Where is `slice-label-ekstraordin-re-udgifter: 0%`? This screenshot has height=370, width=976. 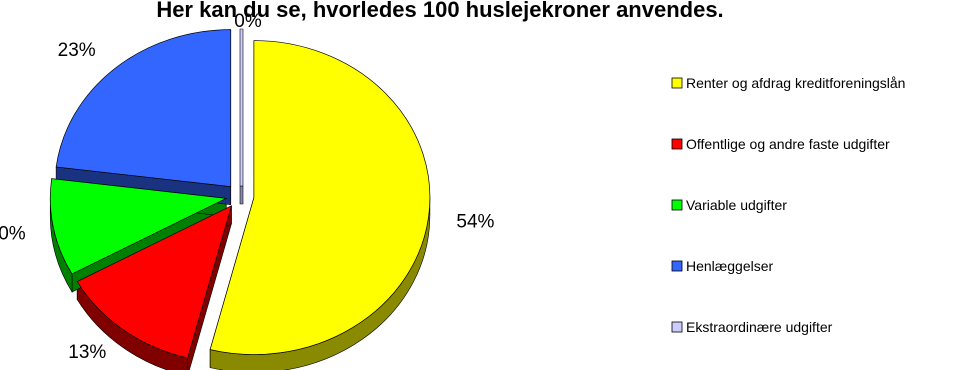 slice-label-ekstraordin-re-udgifter: 0% is located at coordinates (248, 21).